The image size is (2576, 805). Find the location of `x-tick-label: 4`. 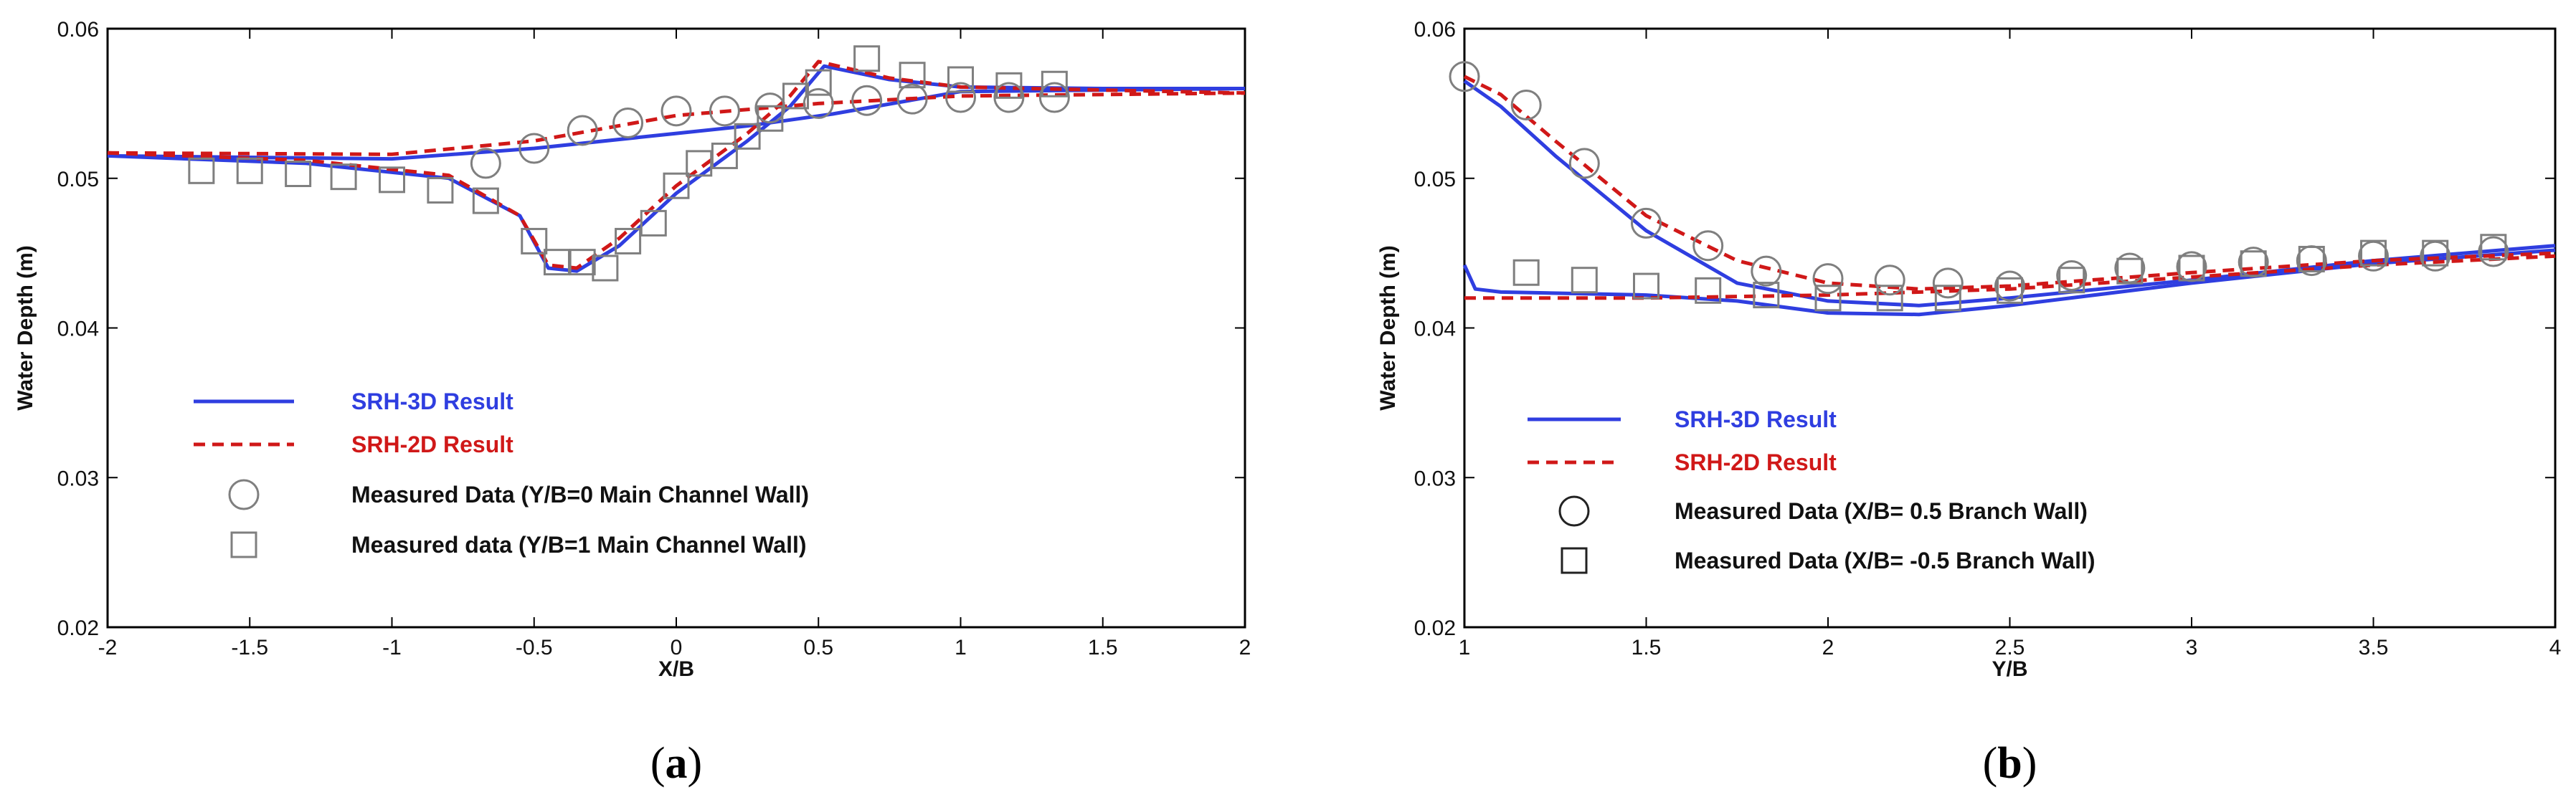

x-tick-label: 4 is located at coordinates (2555, 648).